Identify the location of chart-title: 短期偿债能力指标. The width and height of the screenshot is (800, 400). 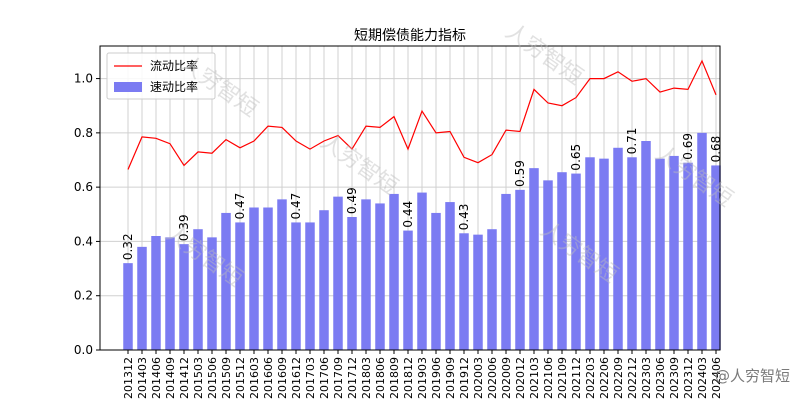
(410, 36).